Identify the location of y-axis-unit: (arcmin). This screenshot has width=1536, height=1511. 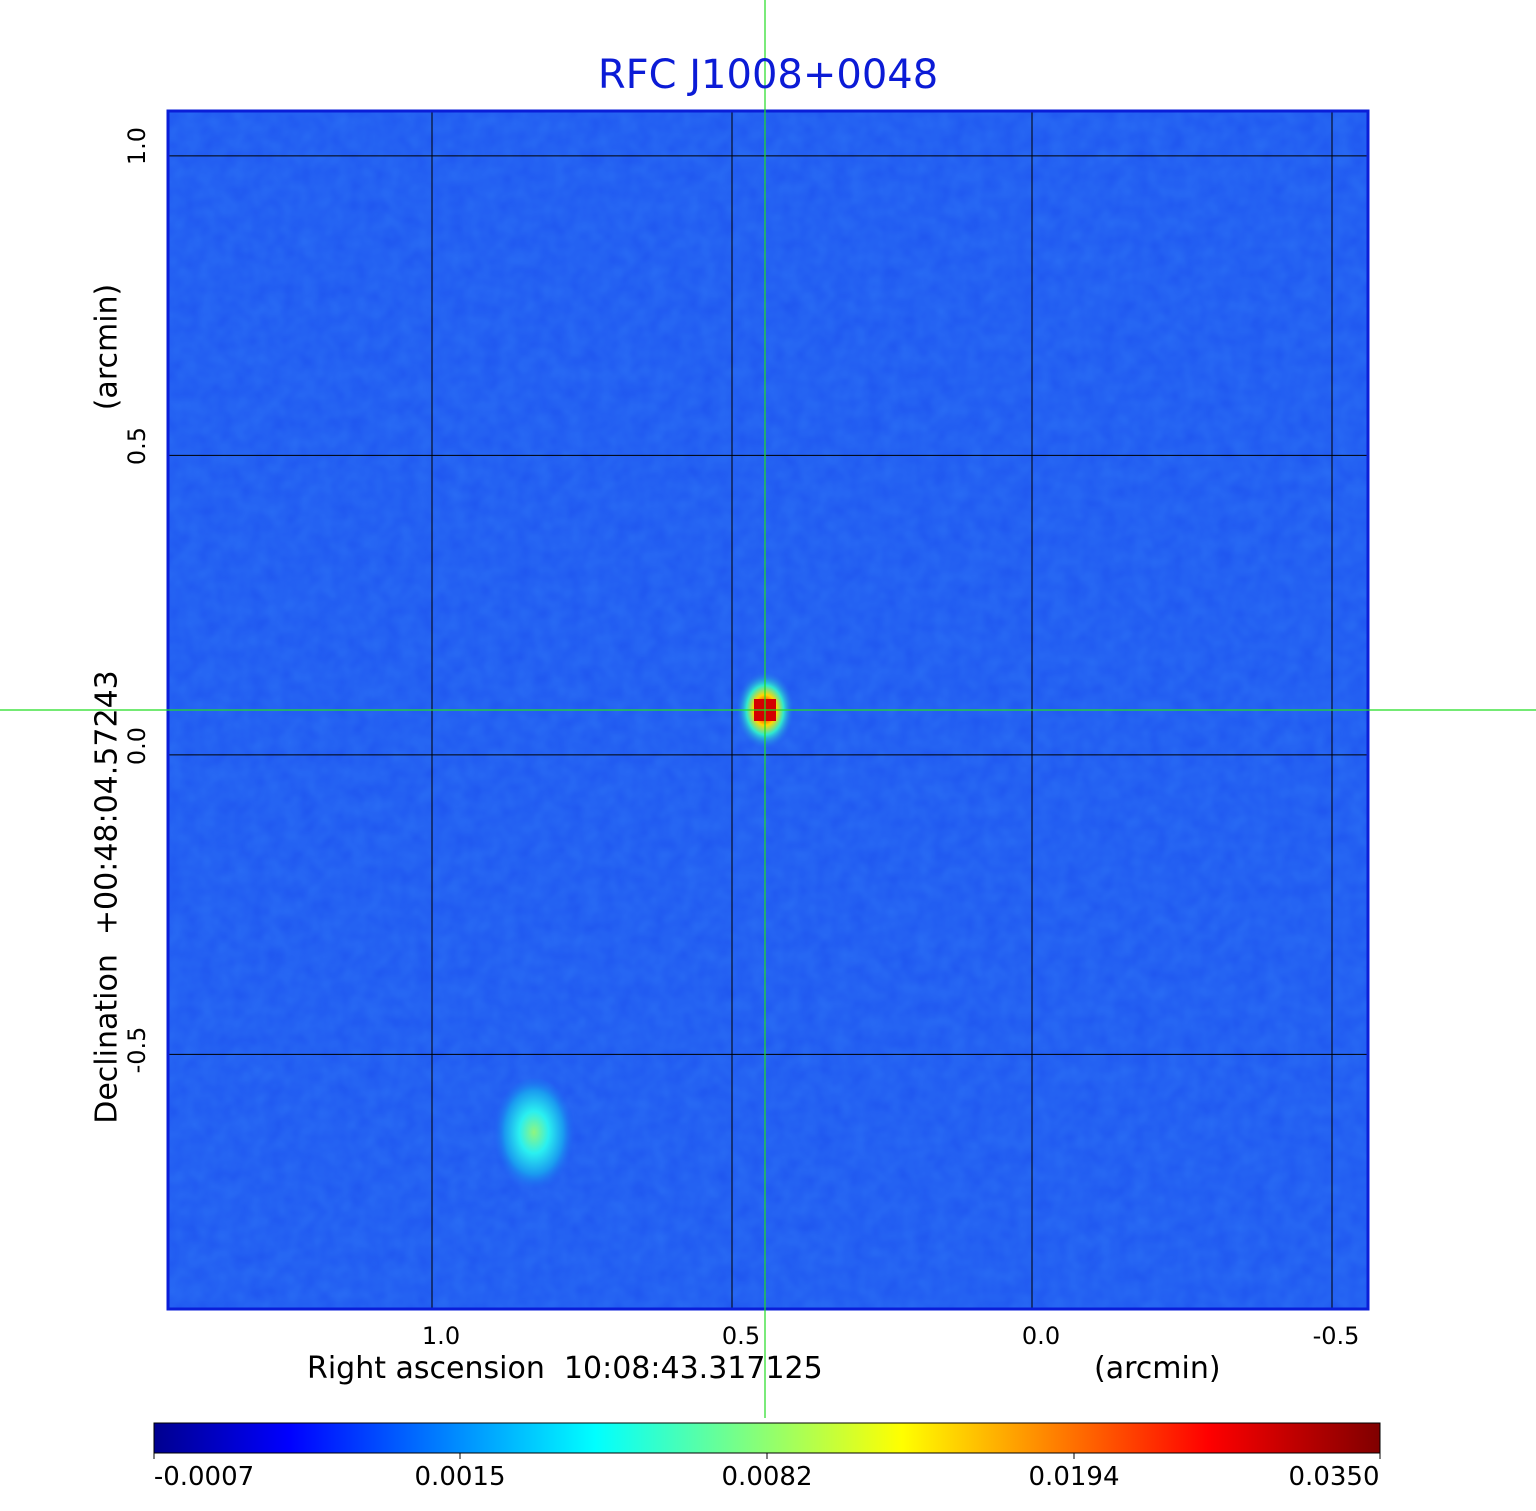
(107, 347).